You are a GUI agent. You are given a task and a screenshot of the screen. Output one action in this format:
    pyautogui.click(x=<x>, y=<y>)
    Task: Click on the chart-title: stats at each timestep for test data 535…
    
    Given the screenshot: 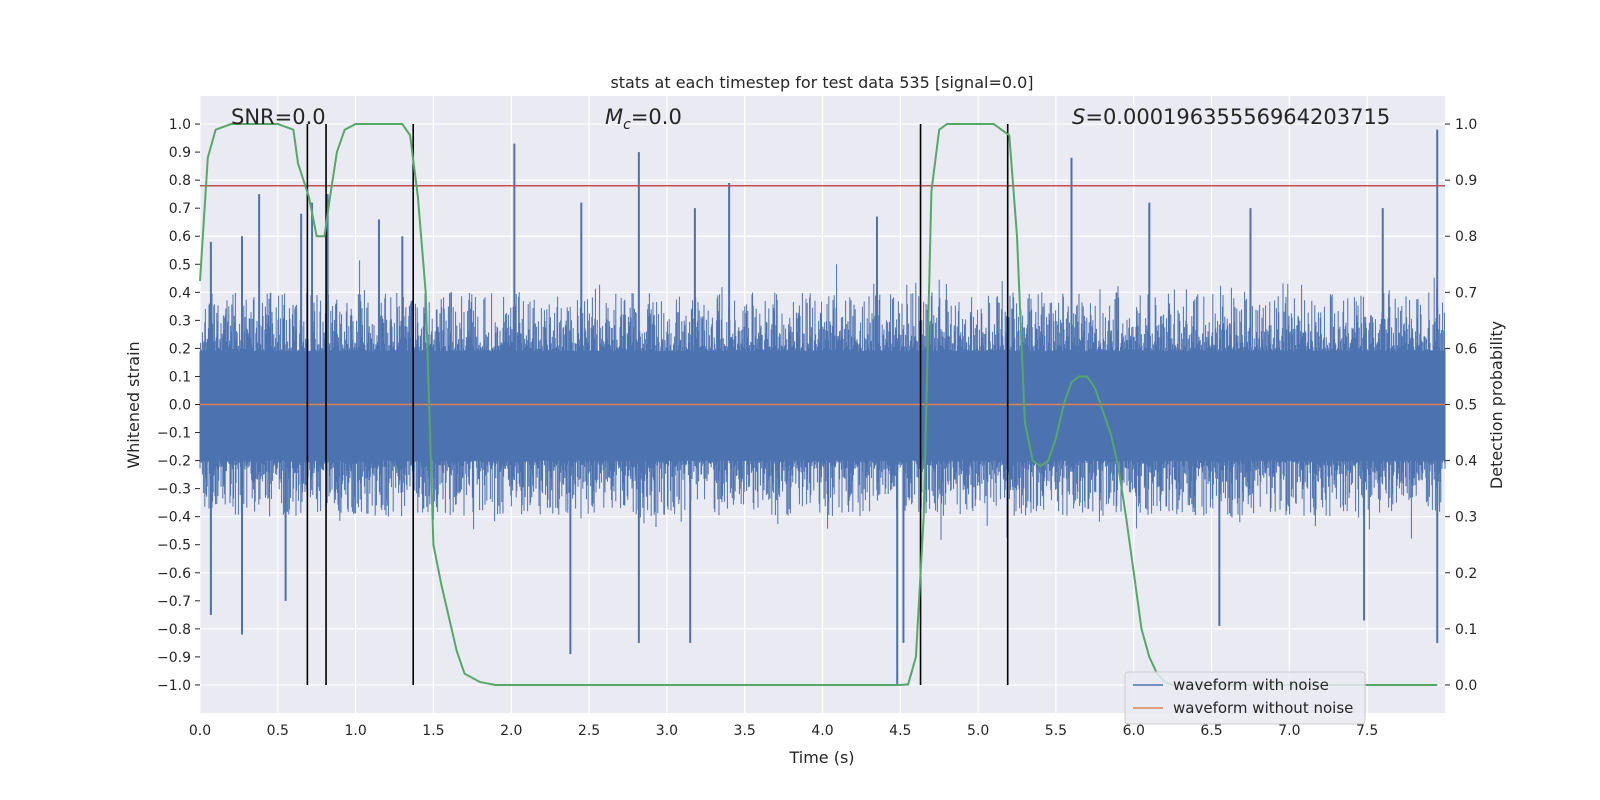 What is the action you would take?
    pyautogui.click(x=821, y=82)
    